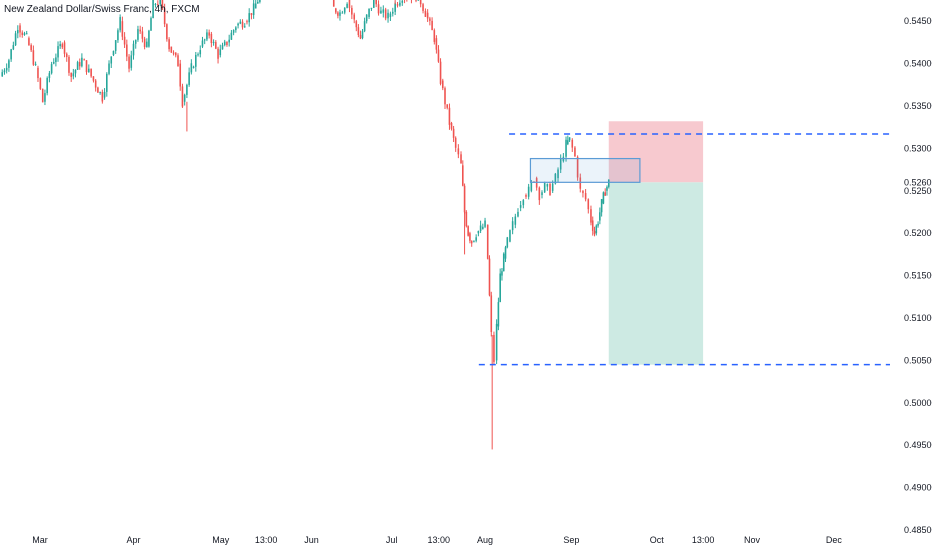 The width and height of the screenshot is (932, 550). Describe the element at coordinates (221, 540) in the screenshot. I see `x-tick-label: May` at that location.